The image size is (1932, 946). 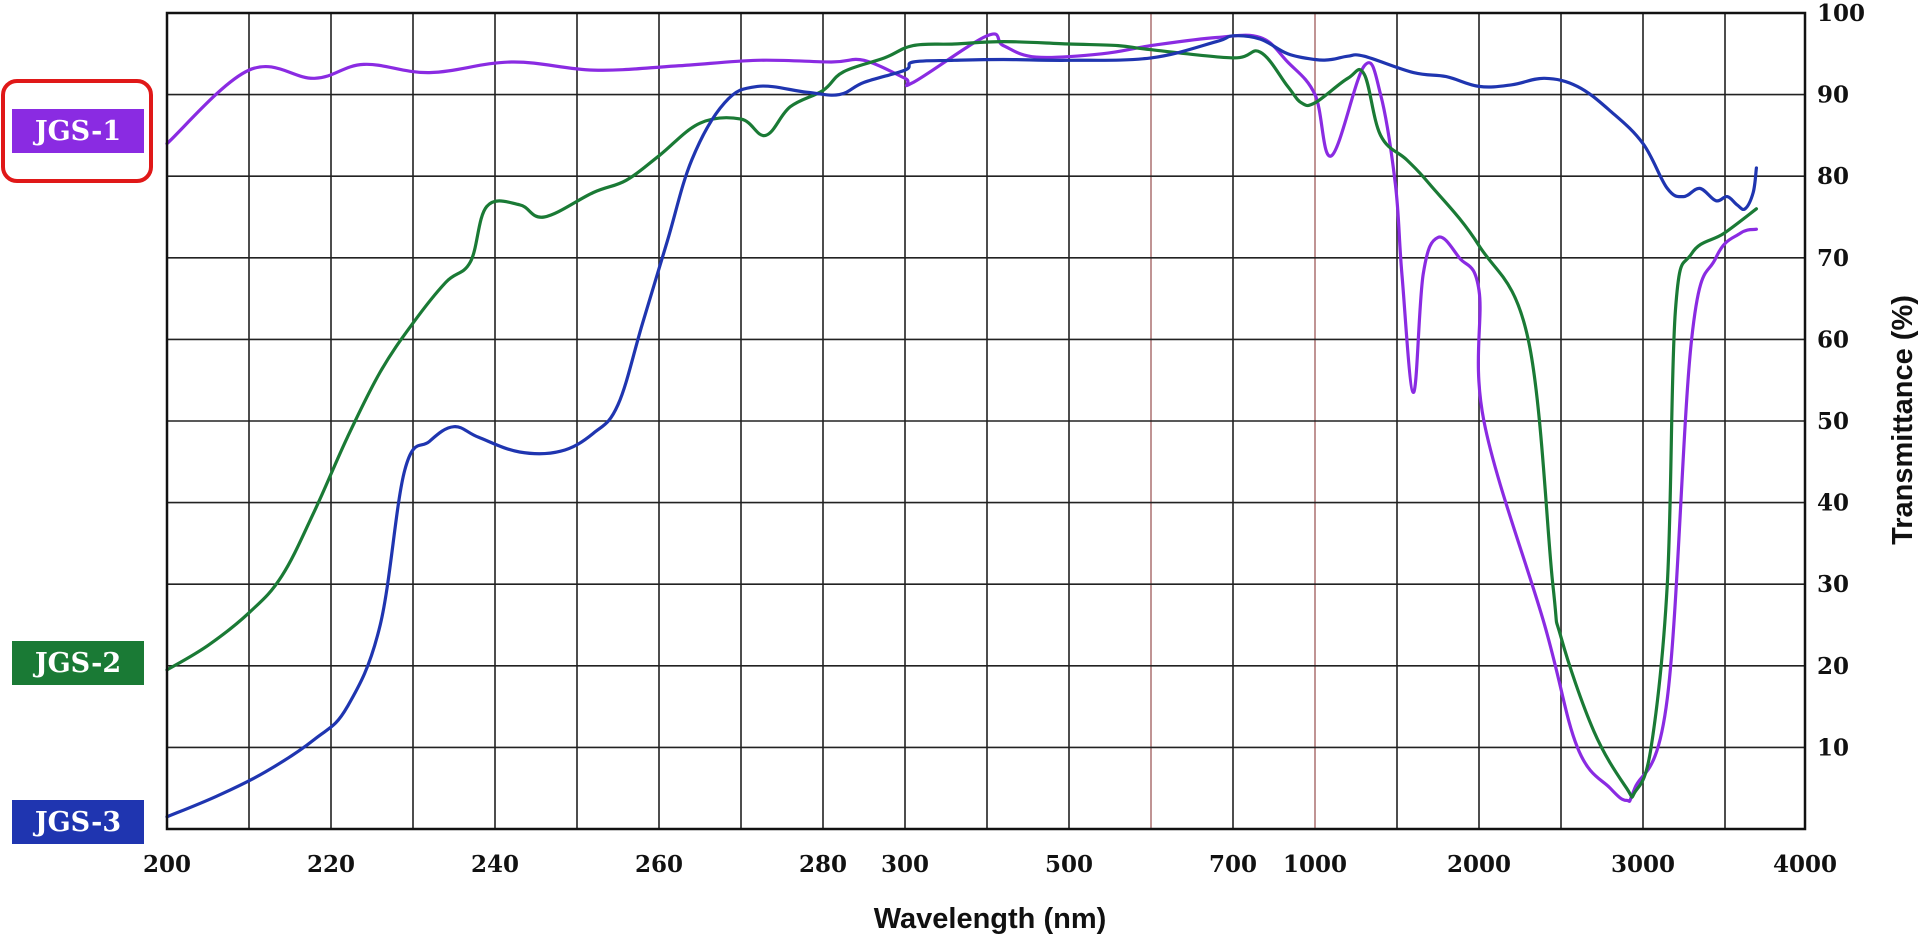 I want to click on y-tick-label: 20, so click(x=1833, y=666).